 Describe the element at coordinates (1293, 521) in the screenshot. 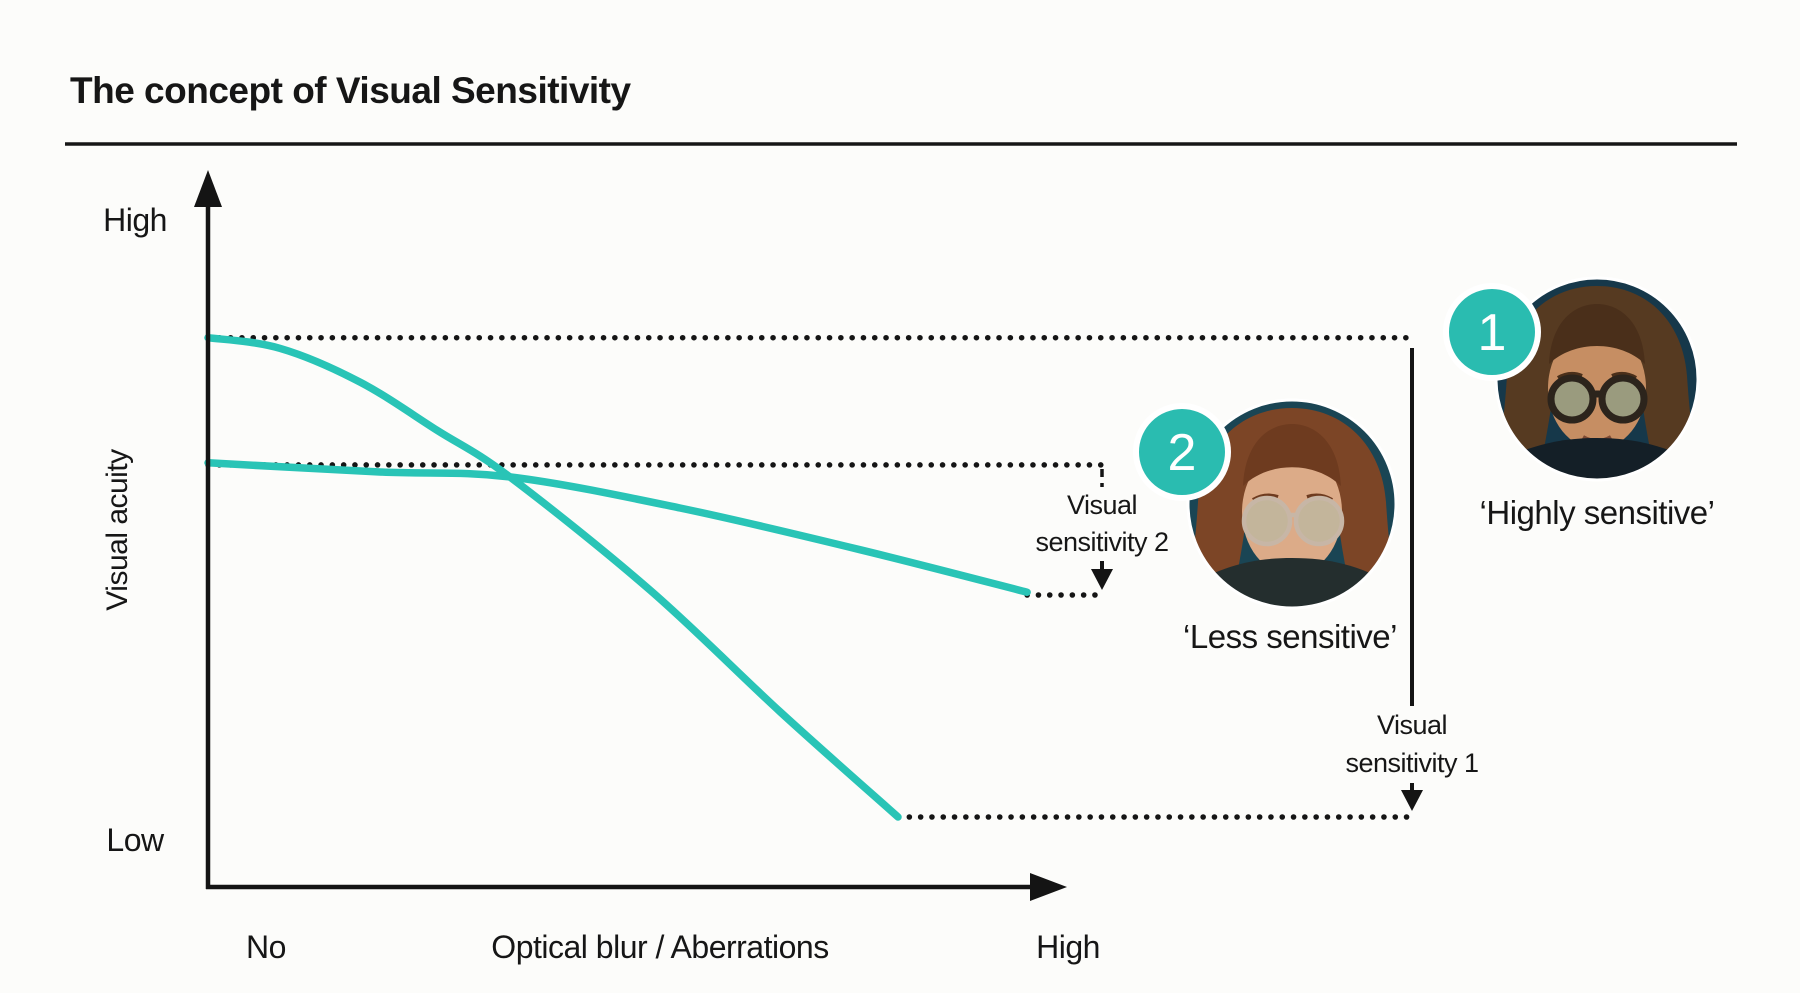

I see `person-2-glasses` at that location.